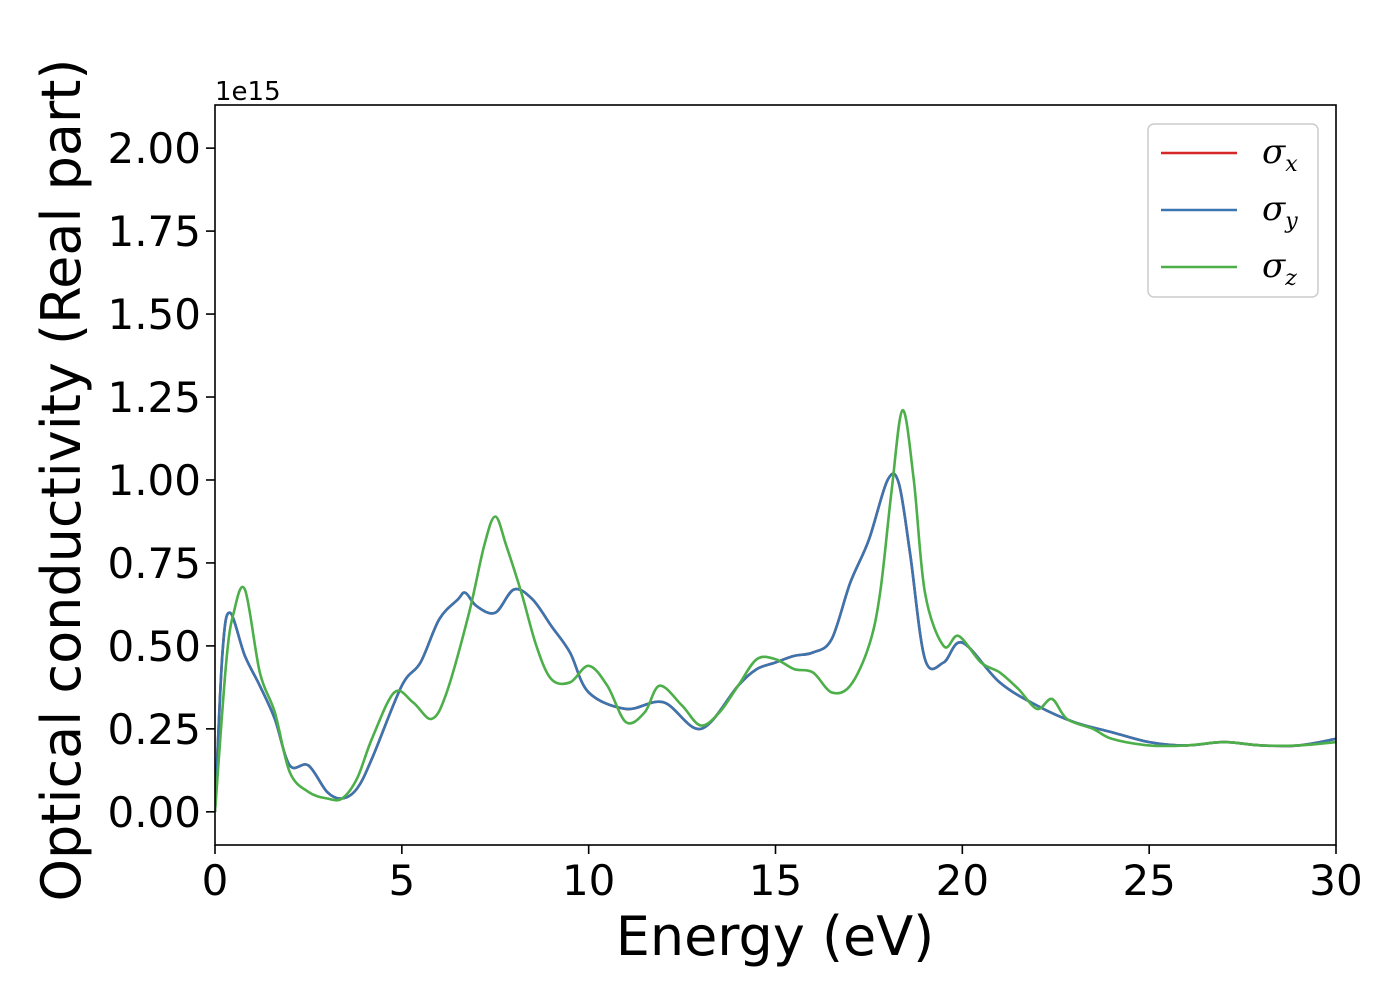 This screenshot has height=1000, width=1400. I want to click on y-tick-label: 0.50, so click(154, 646).